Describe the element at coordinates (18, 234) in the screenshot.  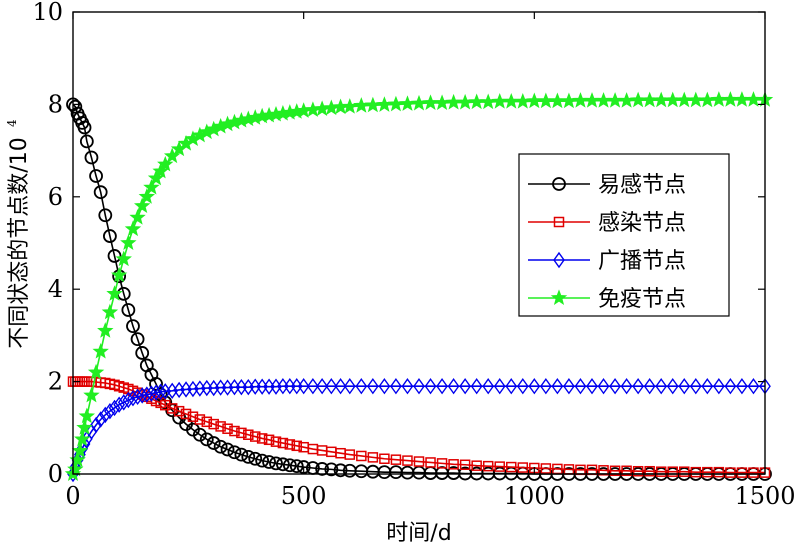
I see `y-axis-title-group: 不同状态的节点数/10 4` at that location.